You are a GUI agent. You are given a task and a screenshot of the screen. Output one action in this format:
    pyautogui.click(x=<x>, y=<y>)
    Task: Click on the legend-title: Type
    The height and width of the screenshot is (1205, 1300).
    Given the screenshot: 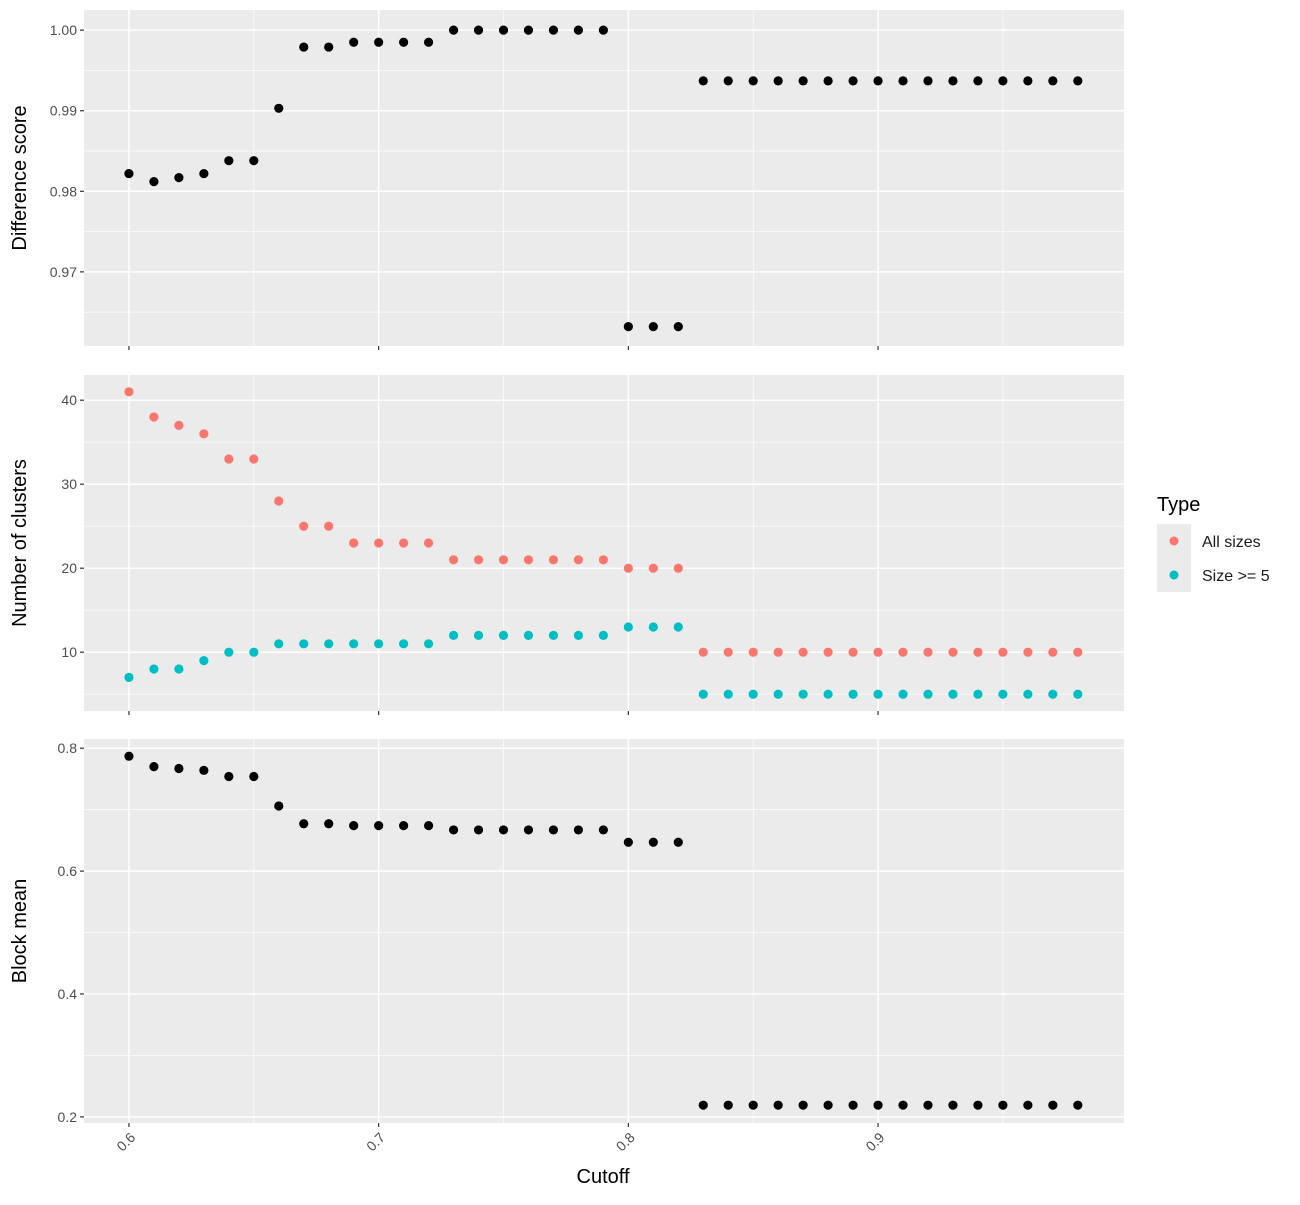 What is the action you would take?
    pyautogui.click(x=1178, y=505)
    